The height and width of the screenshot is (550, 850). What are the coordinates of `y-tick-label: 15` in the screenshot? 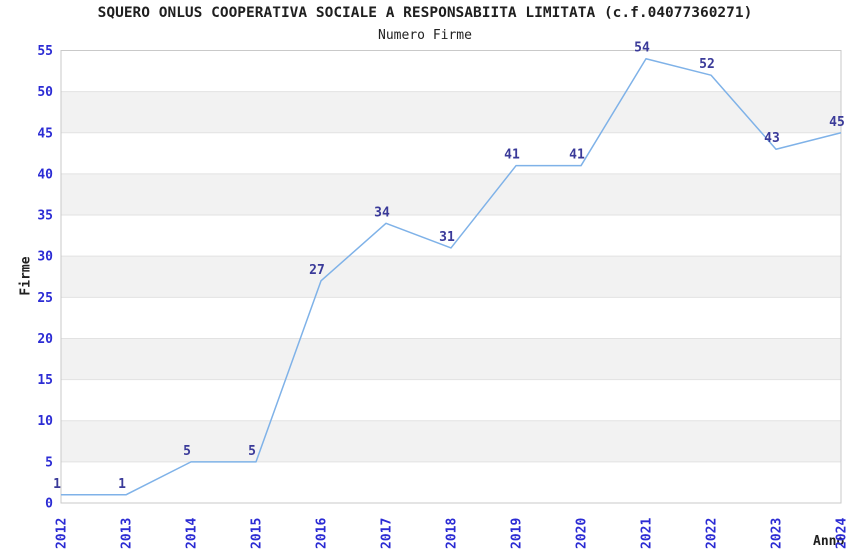 It's located at (45, 380).